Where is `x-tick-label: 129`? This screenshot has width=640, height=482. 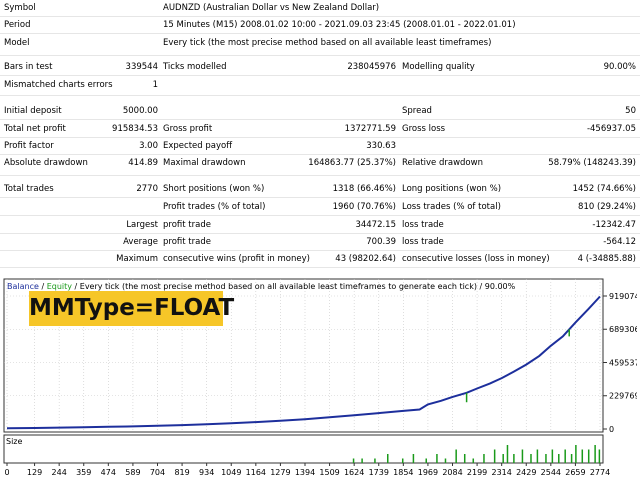
x-tick-label: 129 is located at coordinates (34, 472).